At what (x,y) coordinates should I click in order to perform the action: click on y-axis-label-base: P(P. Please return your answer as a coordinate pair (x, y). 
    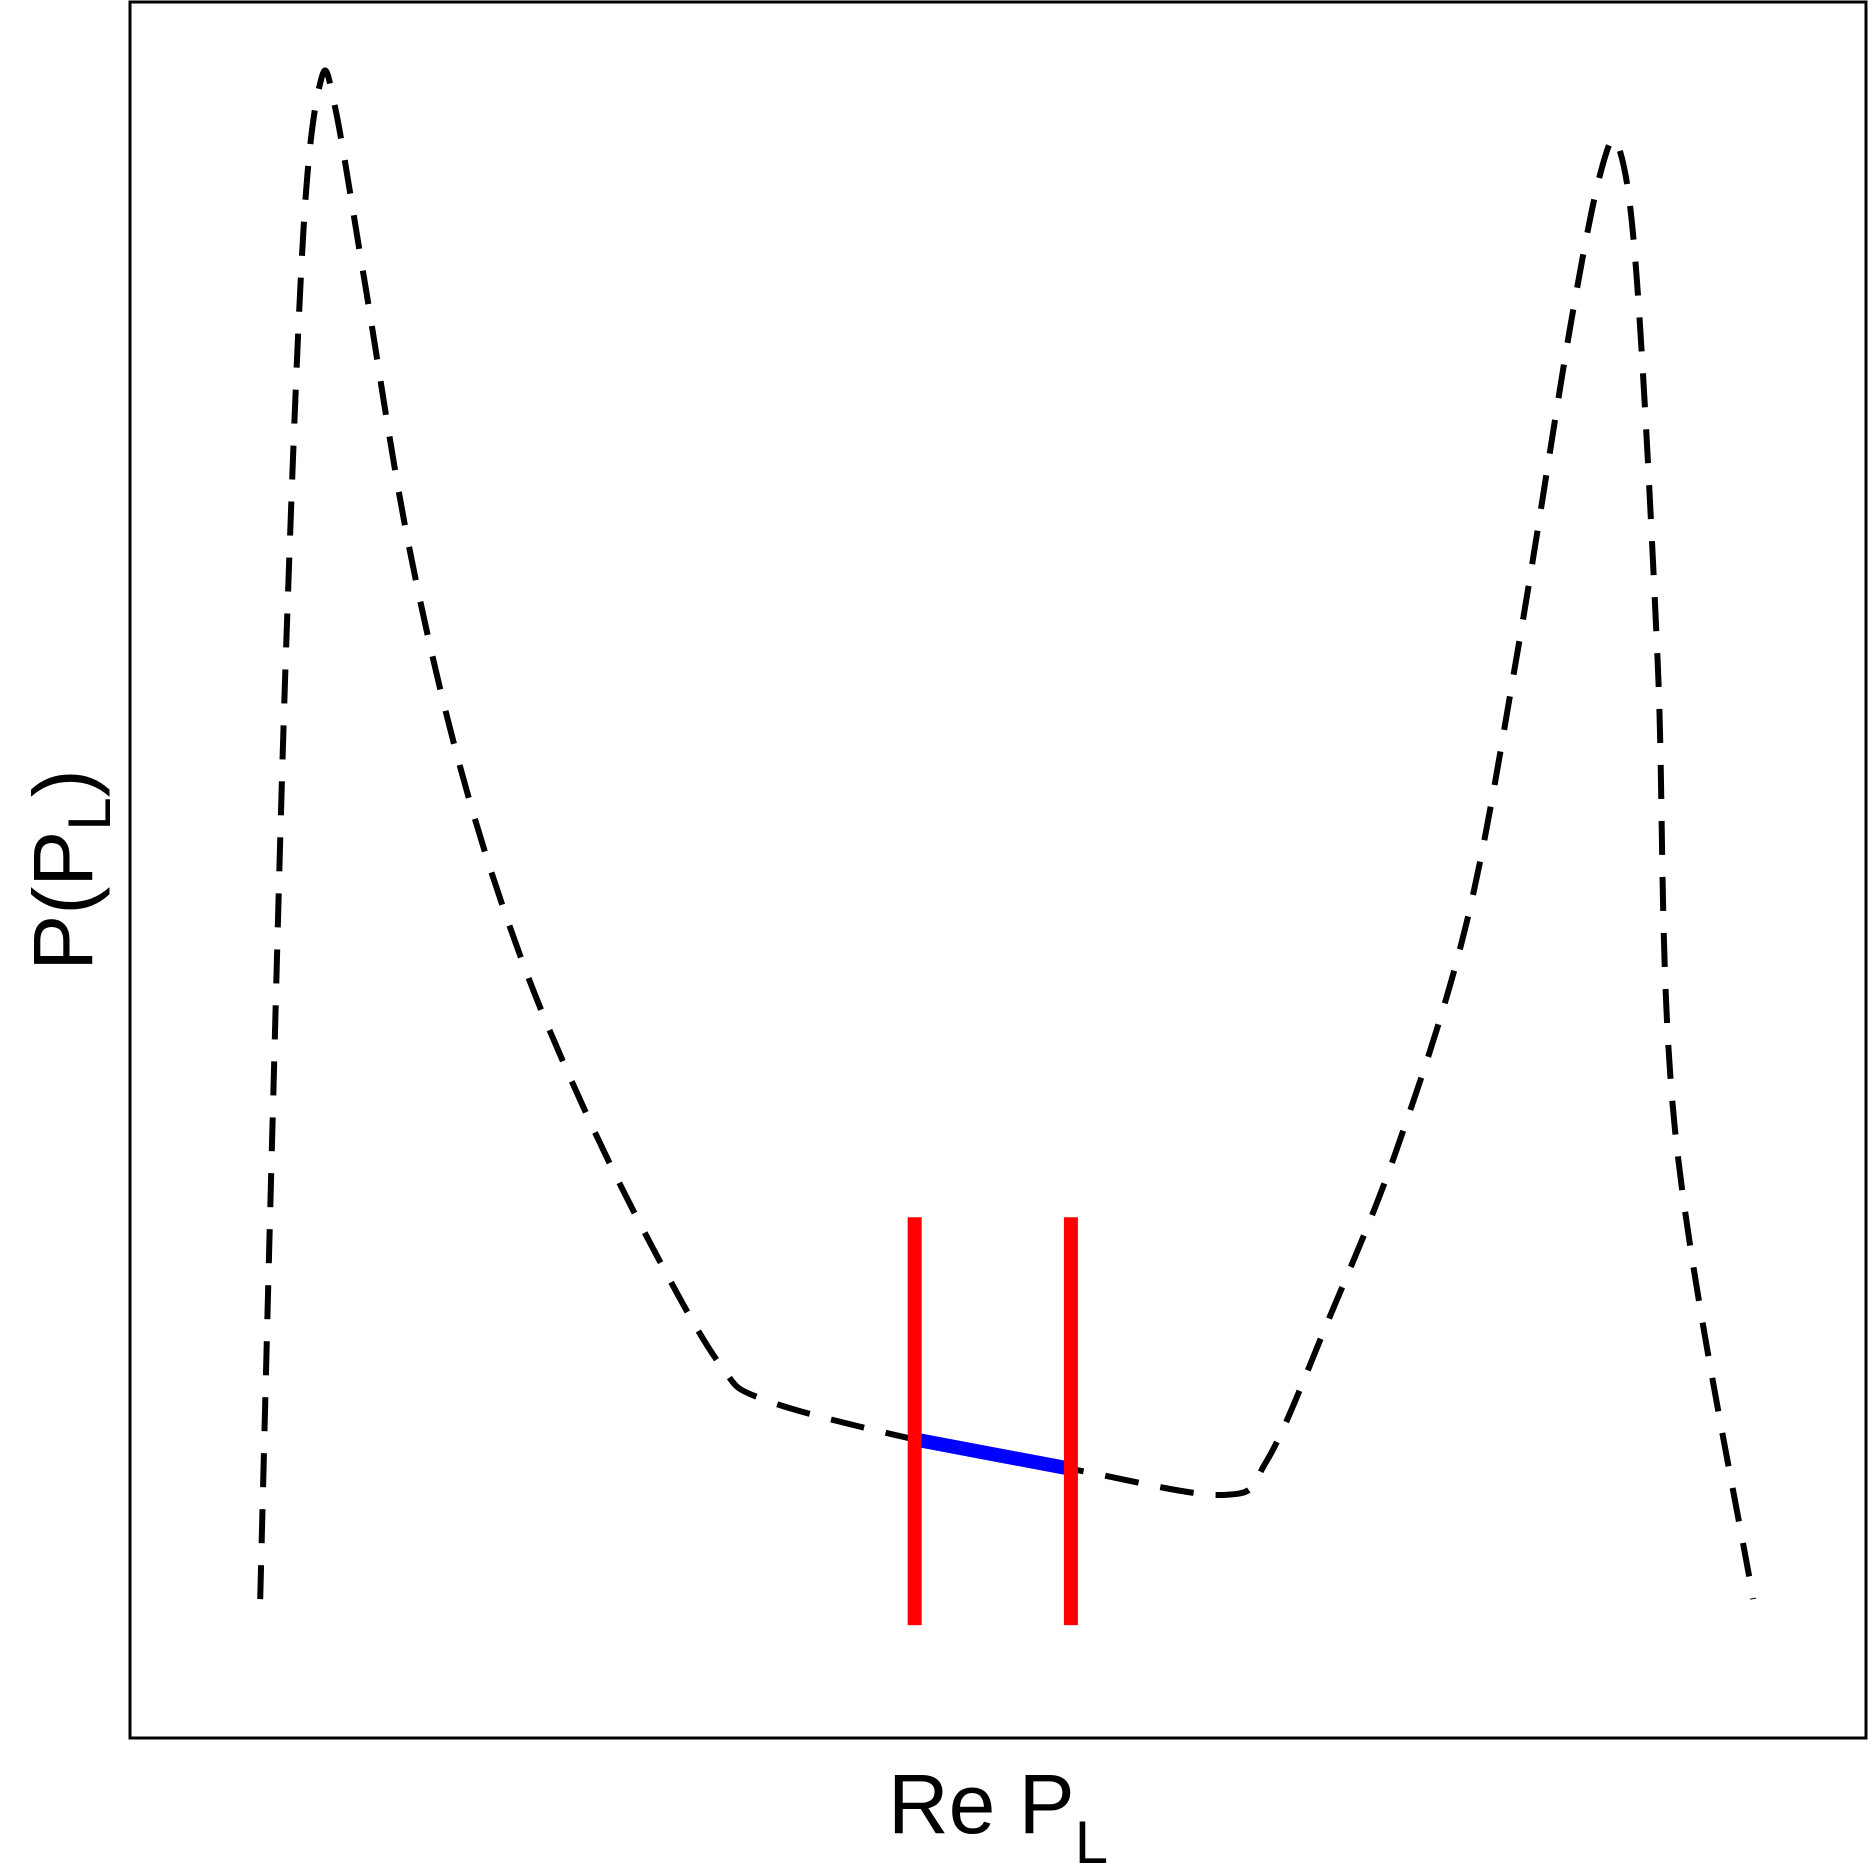
    Looking at the image, I should click on (63, 901).